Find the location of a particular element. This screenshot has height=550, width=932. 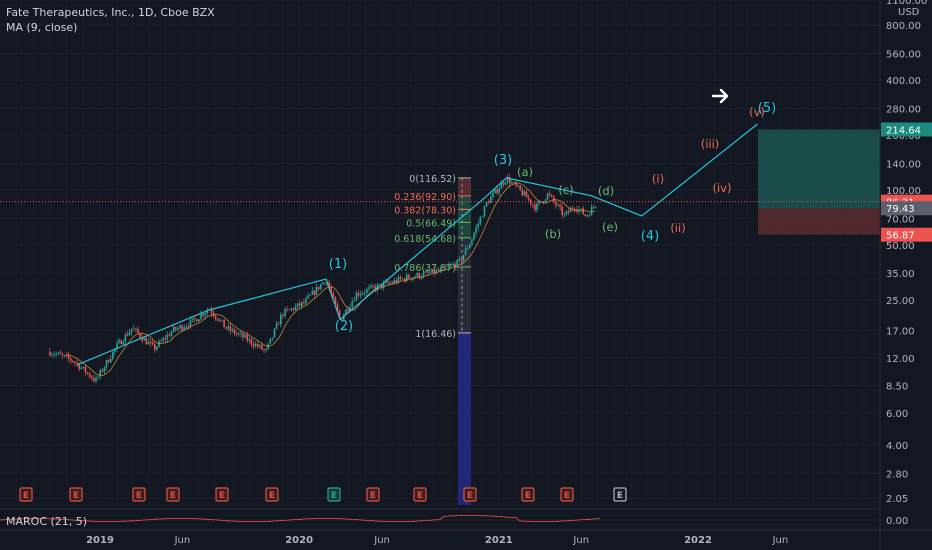

time-axis: 2019 Jun 2020 Jun 2021 Jun 2022 Jun is located at coordinates (466, 537).